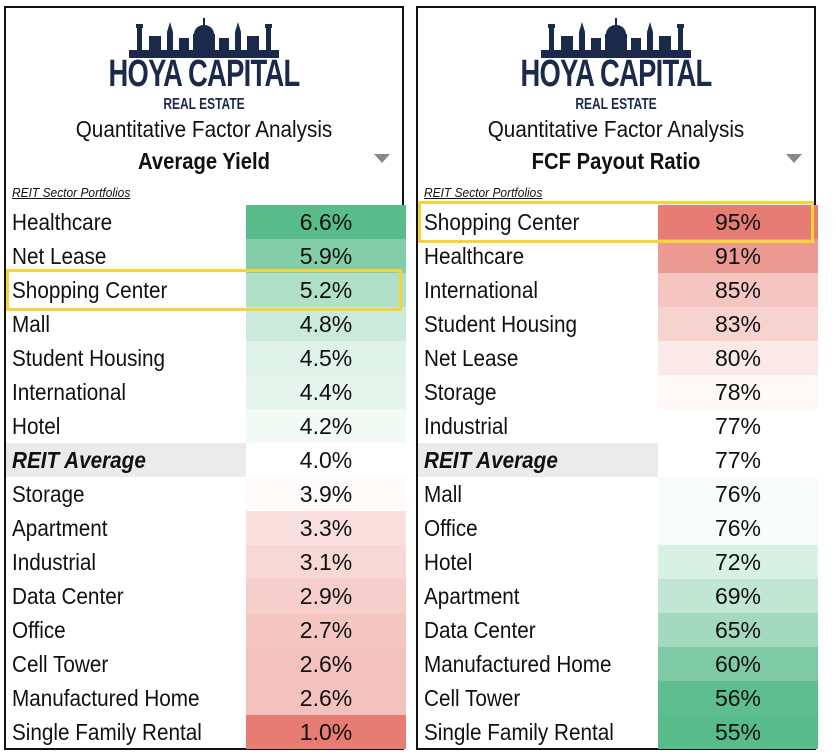 The image size is (836, 756). What do you see at coordinates (206, 732) in the screenshot?
I see `table-row: Single Family Rental 1.0%` at bounding box center [206, 732].